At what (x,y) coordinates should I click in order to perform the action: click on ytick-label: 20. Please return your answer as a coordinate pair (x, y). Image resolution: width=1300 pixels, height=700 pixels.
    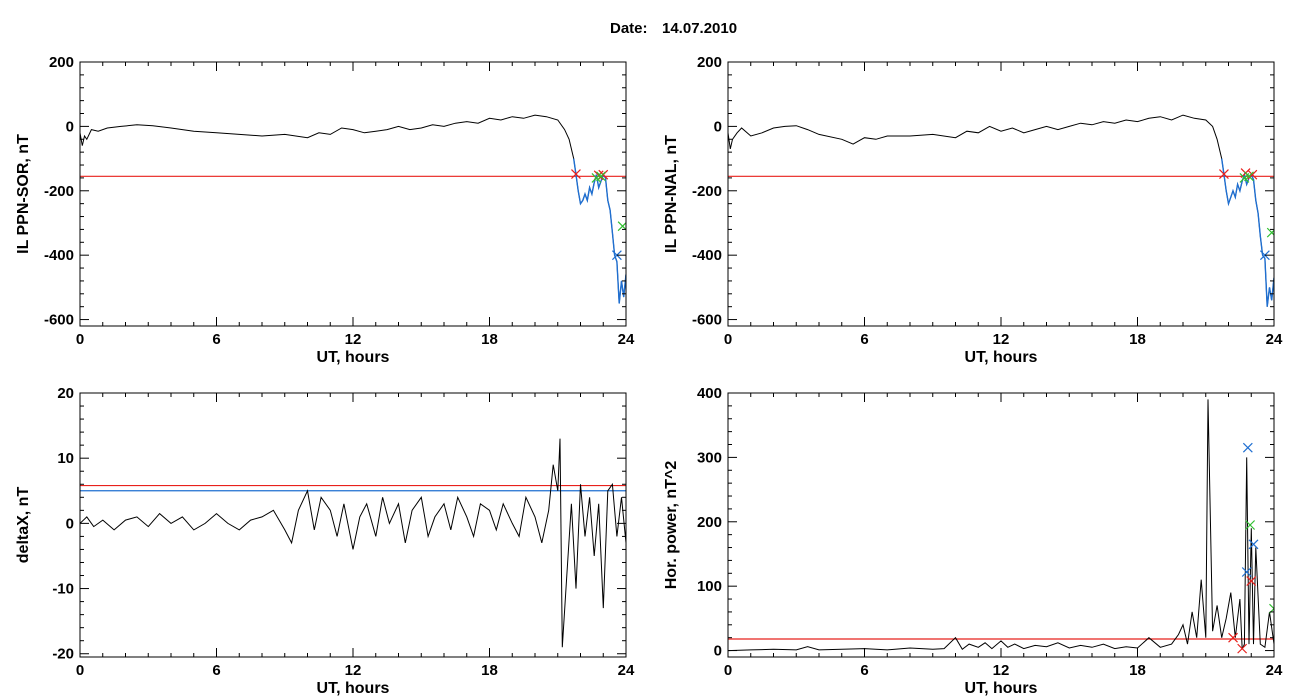
    Looking at the image, I should click on (65, 393).